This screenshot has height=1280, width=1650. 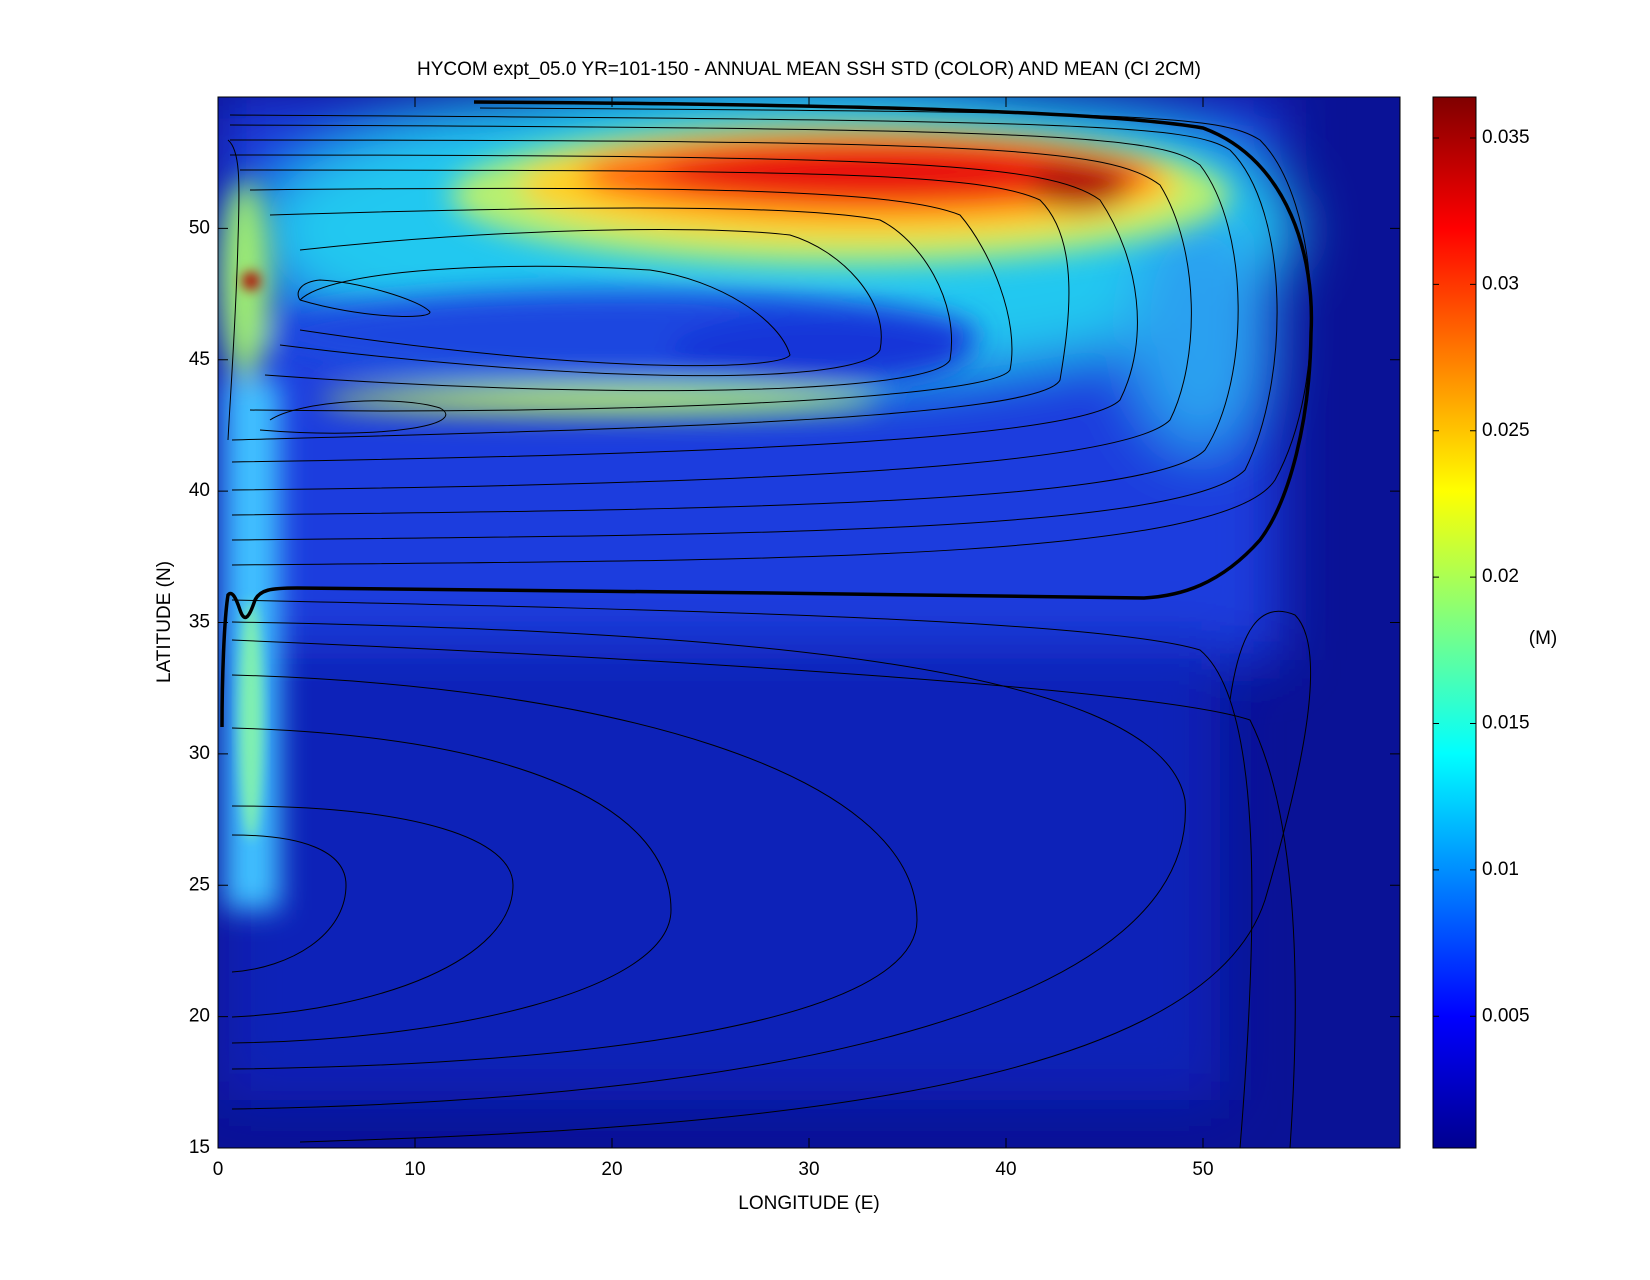 What do you see at coordinates (199, 227) in the screenshot?
I see `y-tick-label: 50` at bounding box center [199, 227].